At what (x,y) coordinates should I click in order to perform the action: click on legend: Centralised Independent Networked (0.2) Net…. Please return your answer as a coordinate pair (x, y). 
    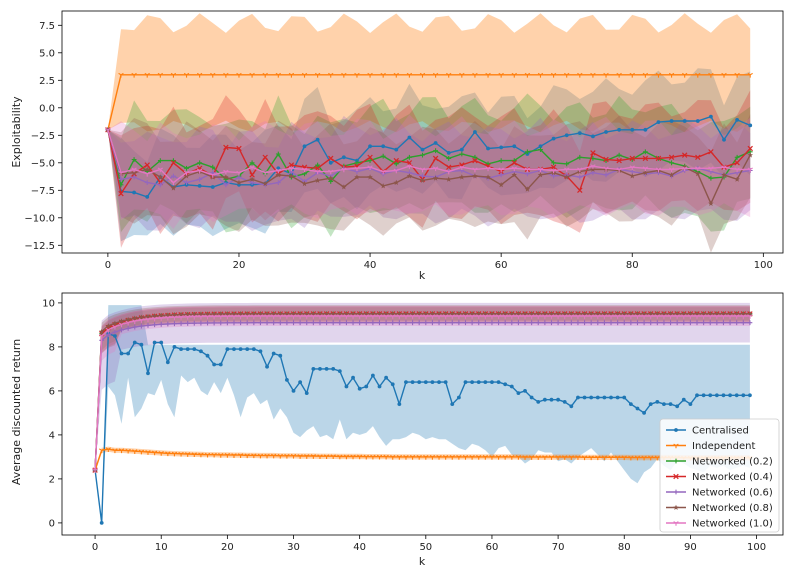
    Looking at the image, I should click on (719, 475).